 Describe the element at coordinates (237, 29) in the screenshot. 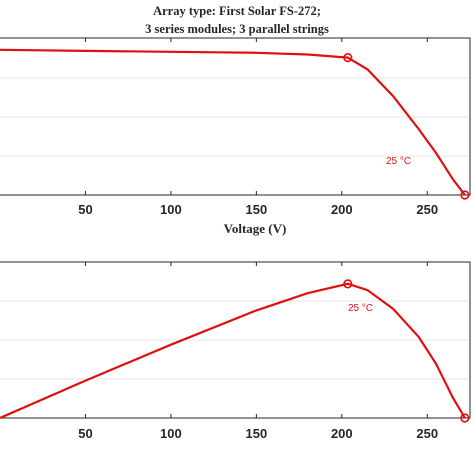

I see `chart-title-line2: 3 series modules; 3 parallel strings` at that location.